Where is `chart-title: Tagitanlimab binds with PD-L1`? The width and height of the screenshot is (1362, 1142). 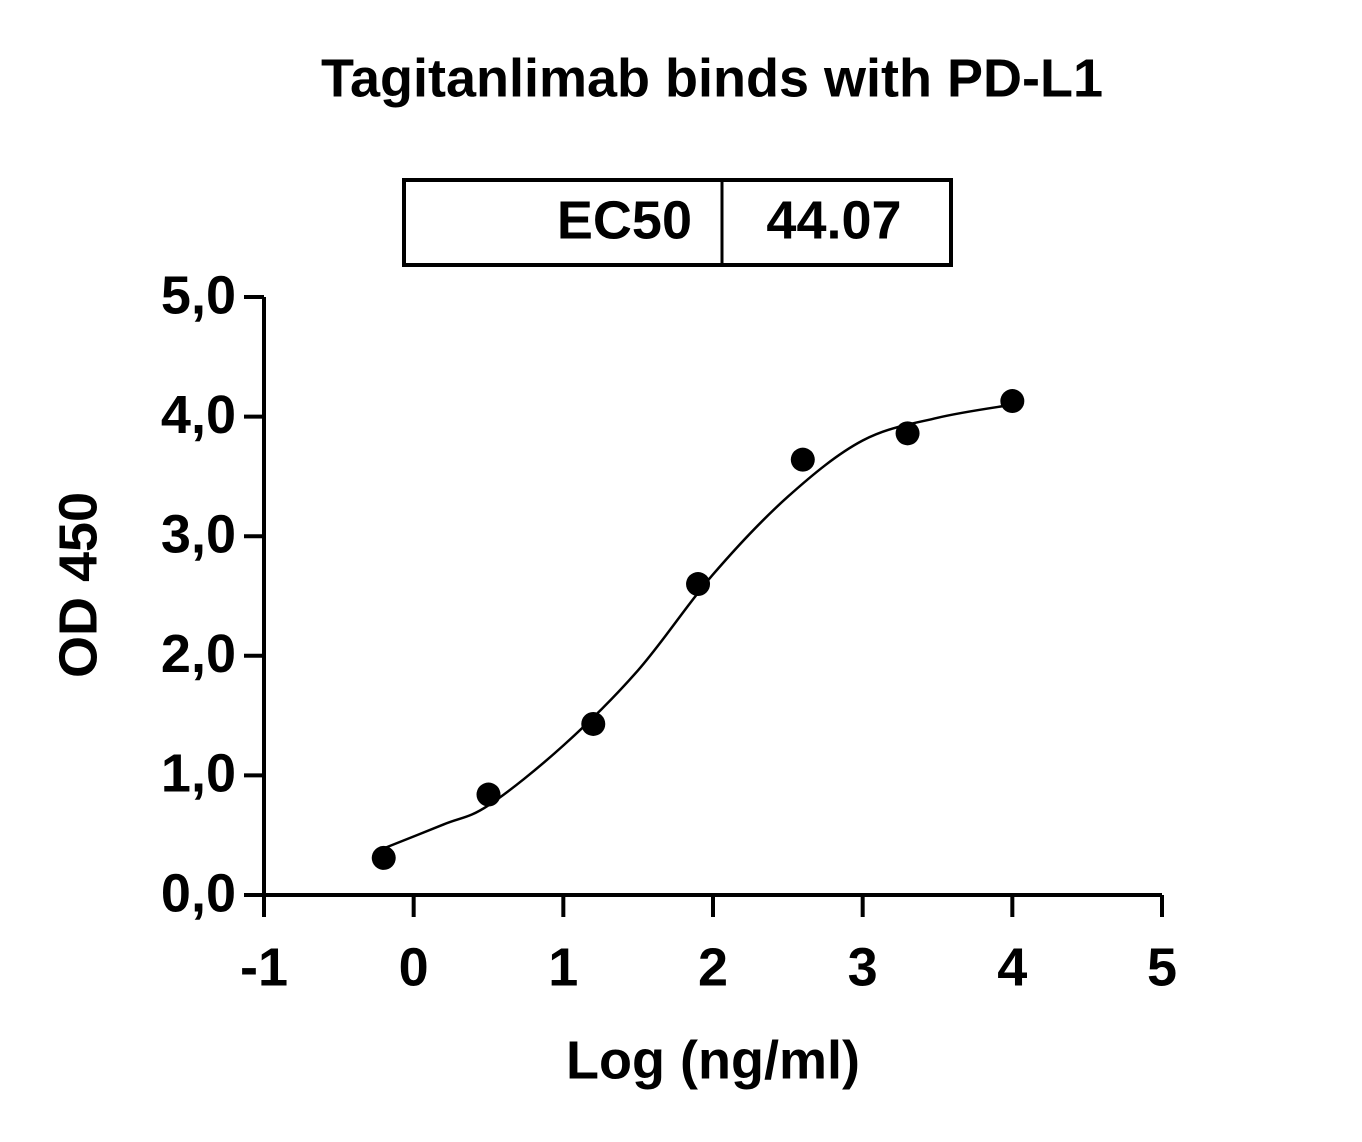 chart-title: Tagitanlimab binds with PD-L1 is located at coordinates (712, 78).